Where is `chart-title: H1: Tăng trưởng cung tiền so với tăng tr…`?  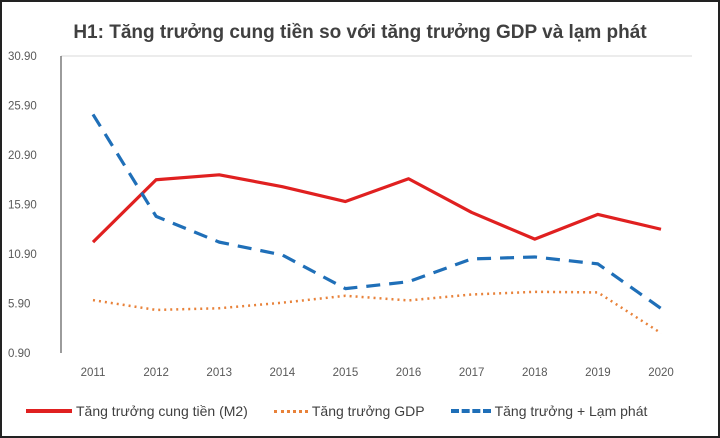
chart-title: H1: Tăng trưởng cung tiền so với tăng tr… is located at coordinates (360, 32).